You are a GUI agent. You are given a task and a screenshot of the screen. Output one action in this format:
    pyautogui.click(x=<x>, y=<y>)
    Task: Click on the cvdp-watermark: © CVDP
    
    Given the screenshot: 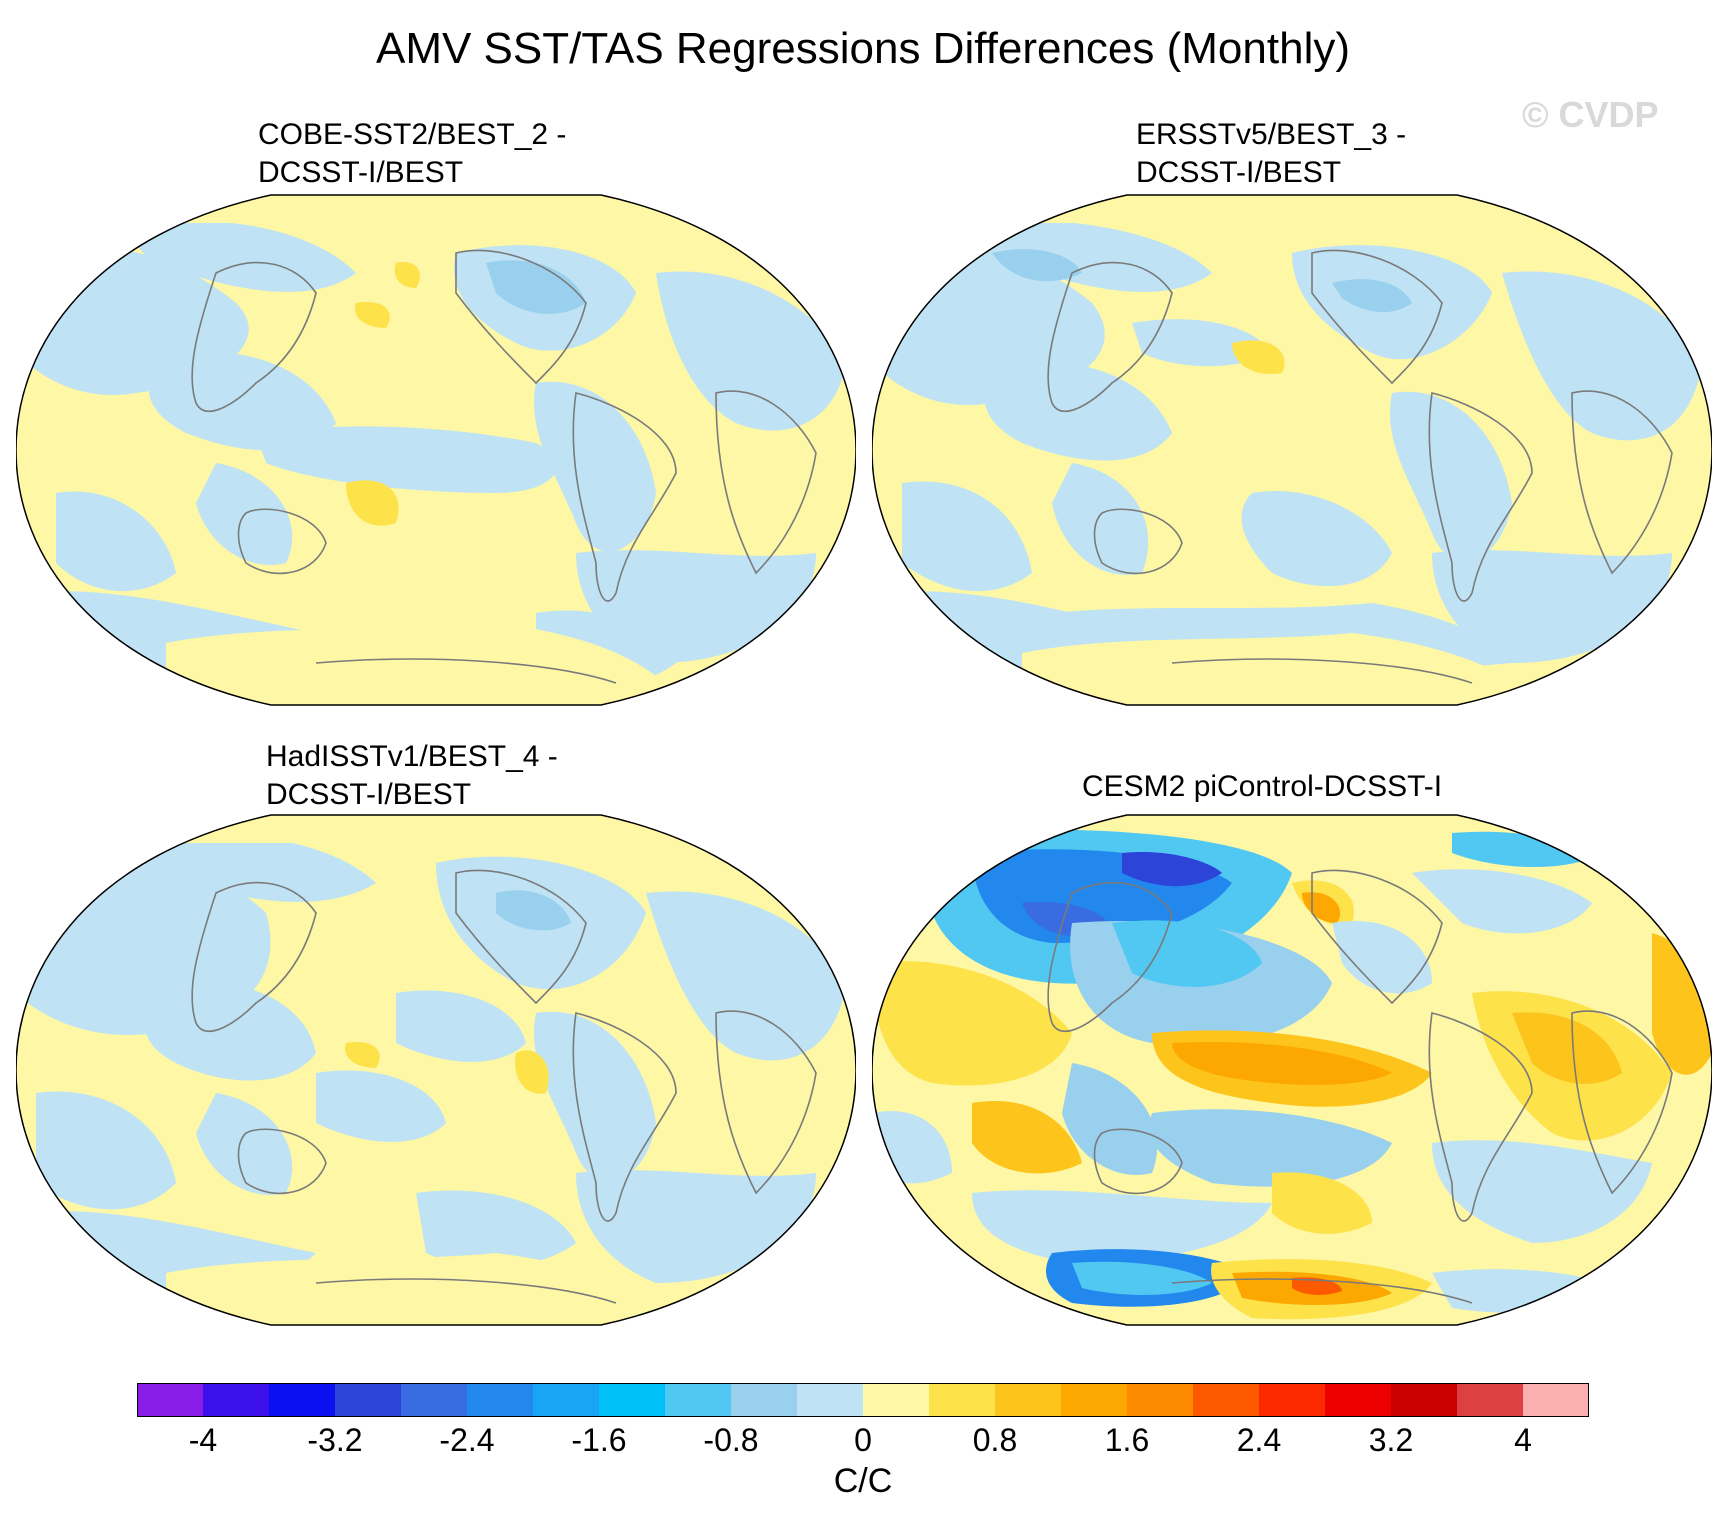 What is the action you would take?
    pyautogui.click(x=1590, y=114)
    